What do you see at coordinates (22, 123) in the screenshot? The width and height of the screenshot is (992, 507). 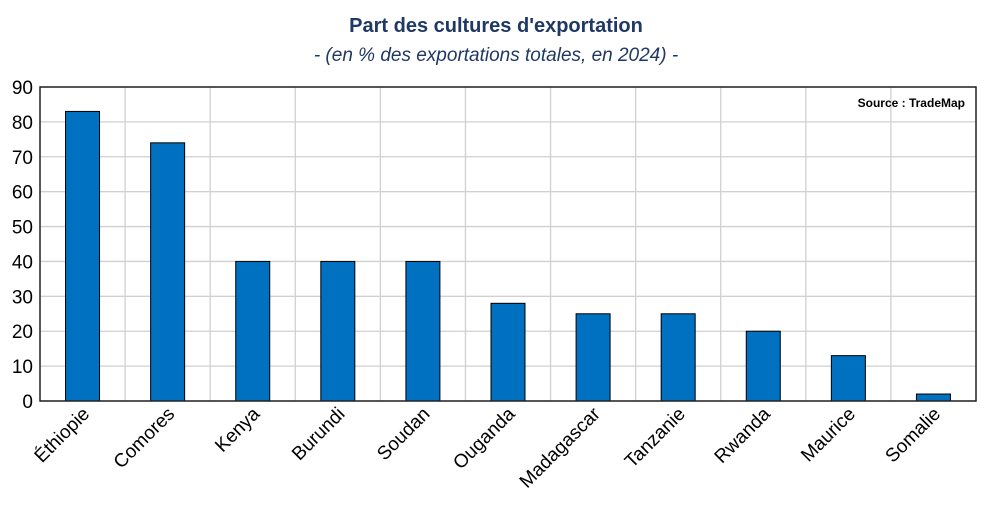 I see `y-tick-label: 80` at bounding box center [22, 123].